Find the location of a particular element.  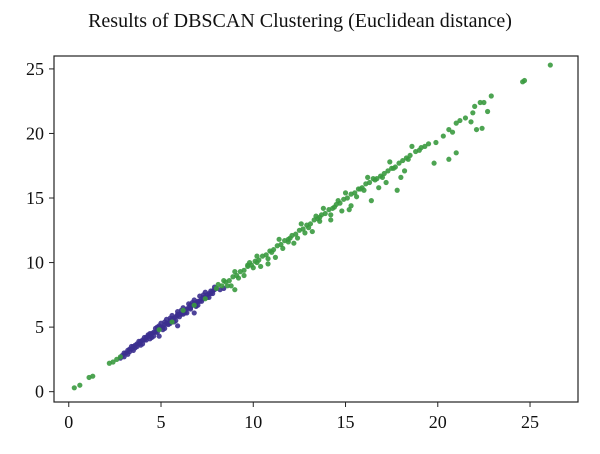

y-tick-label: 10 is located at coordinates (35, 263).